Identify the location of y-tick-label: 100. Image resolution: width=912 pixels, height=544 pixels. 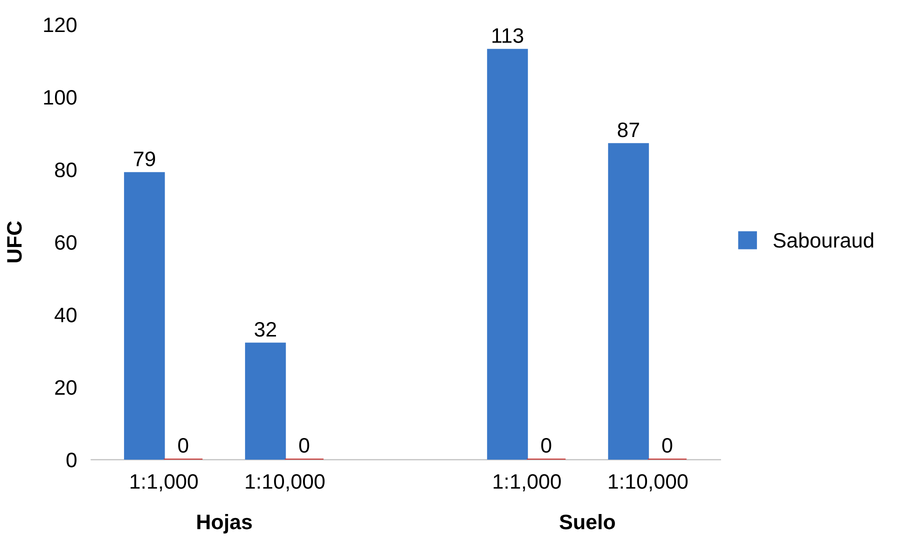
(60, 97).